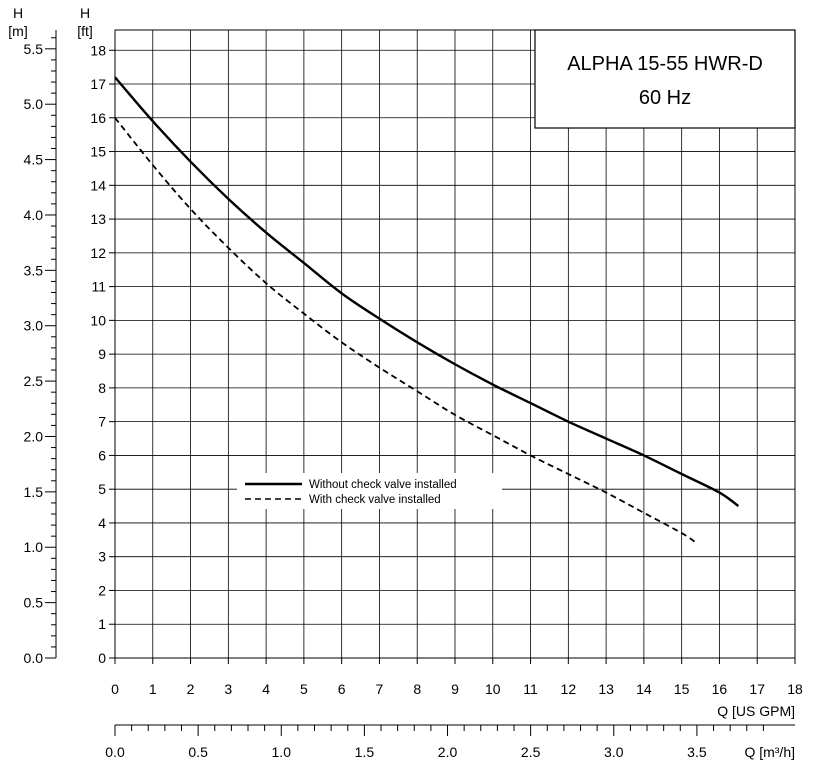 This screenshot has width=813, height=769. I want to click on gpm-axis-tick-label: 13, so click(606, 689).